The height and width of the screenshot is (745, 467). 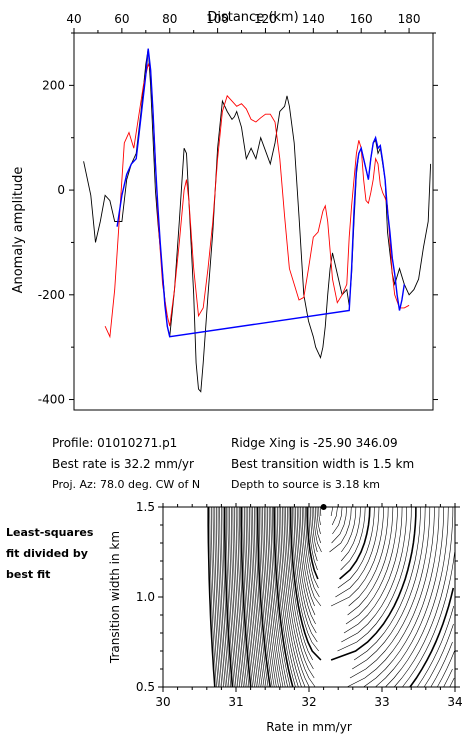 What do you see at coordinates (53, 85) in the screenshot?
I see `y-tick-label: 200` at bounding box center [53, 85].